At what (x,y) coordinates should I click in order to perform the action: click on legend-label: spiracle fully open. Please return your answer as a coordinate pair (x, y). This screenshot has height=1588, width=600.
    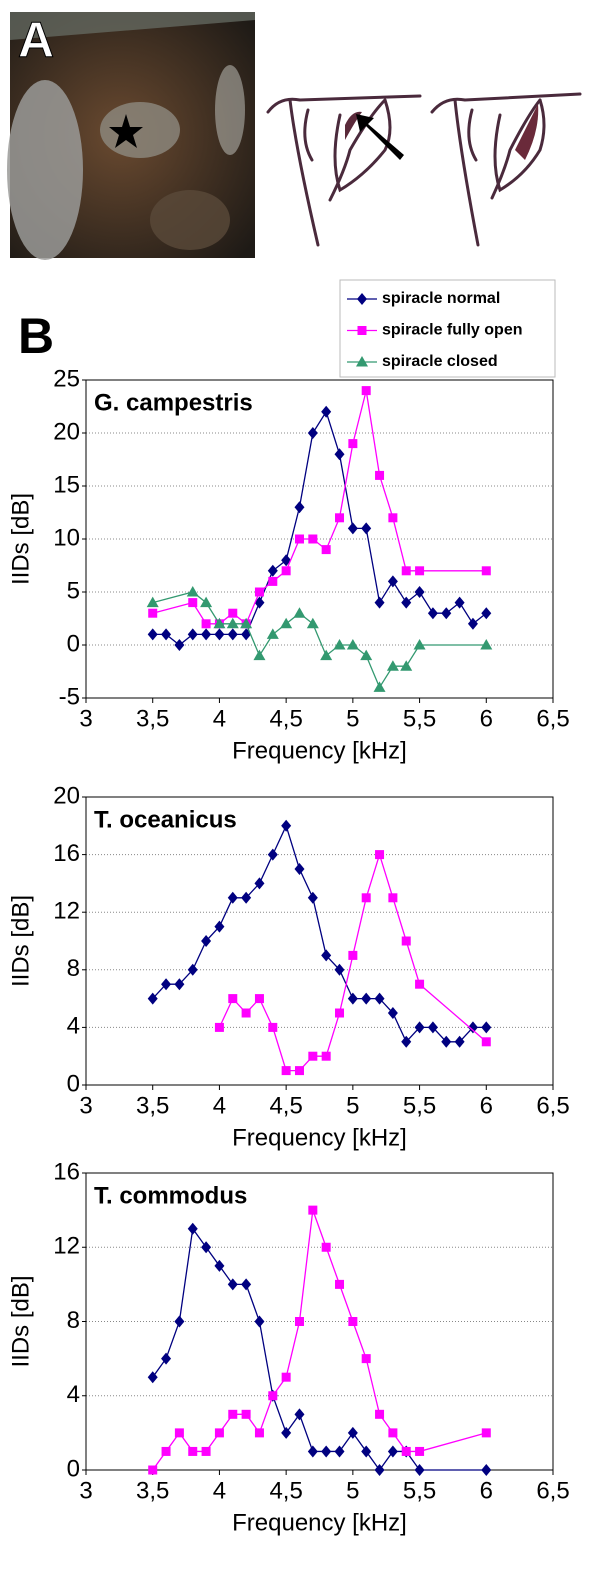
    Looking at the image, I should click on (452, 330).